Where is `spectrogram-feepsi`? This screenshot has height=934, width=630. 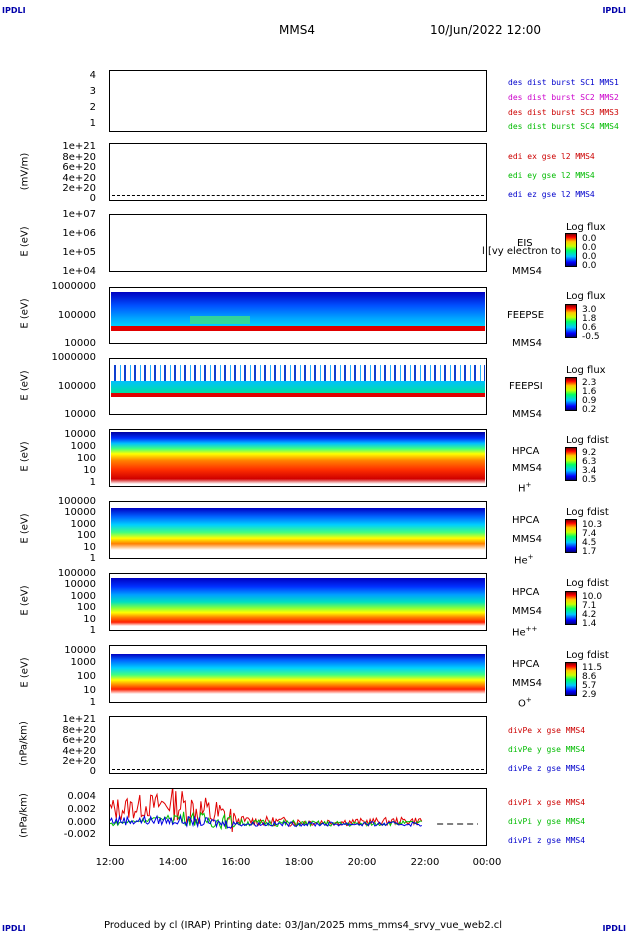
spectrogram-feepsi is located at coordinates (298, 387).